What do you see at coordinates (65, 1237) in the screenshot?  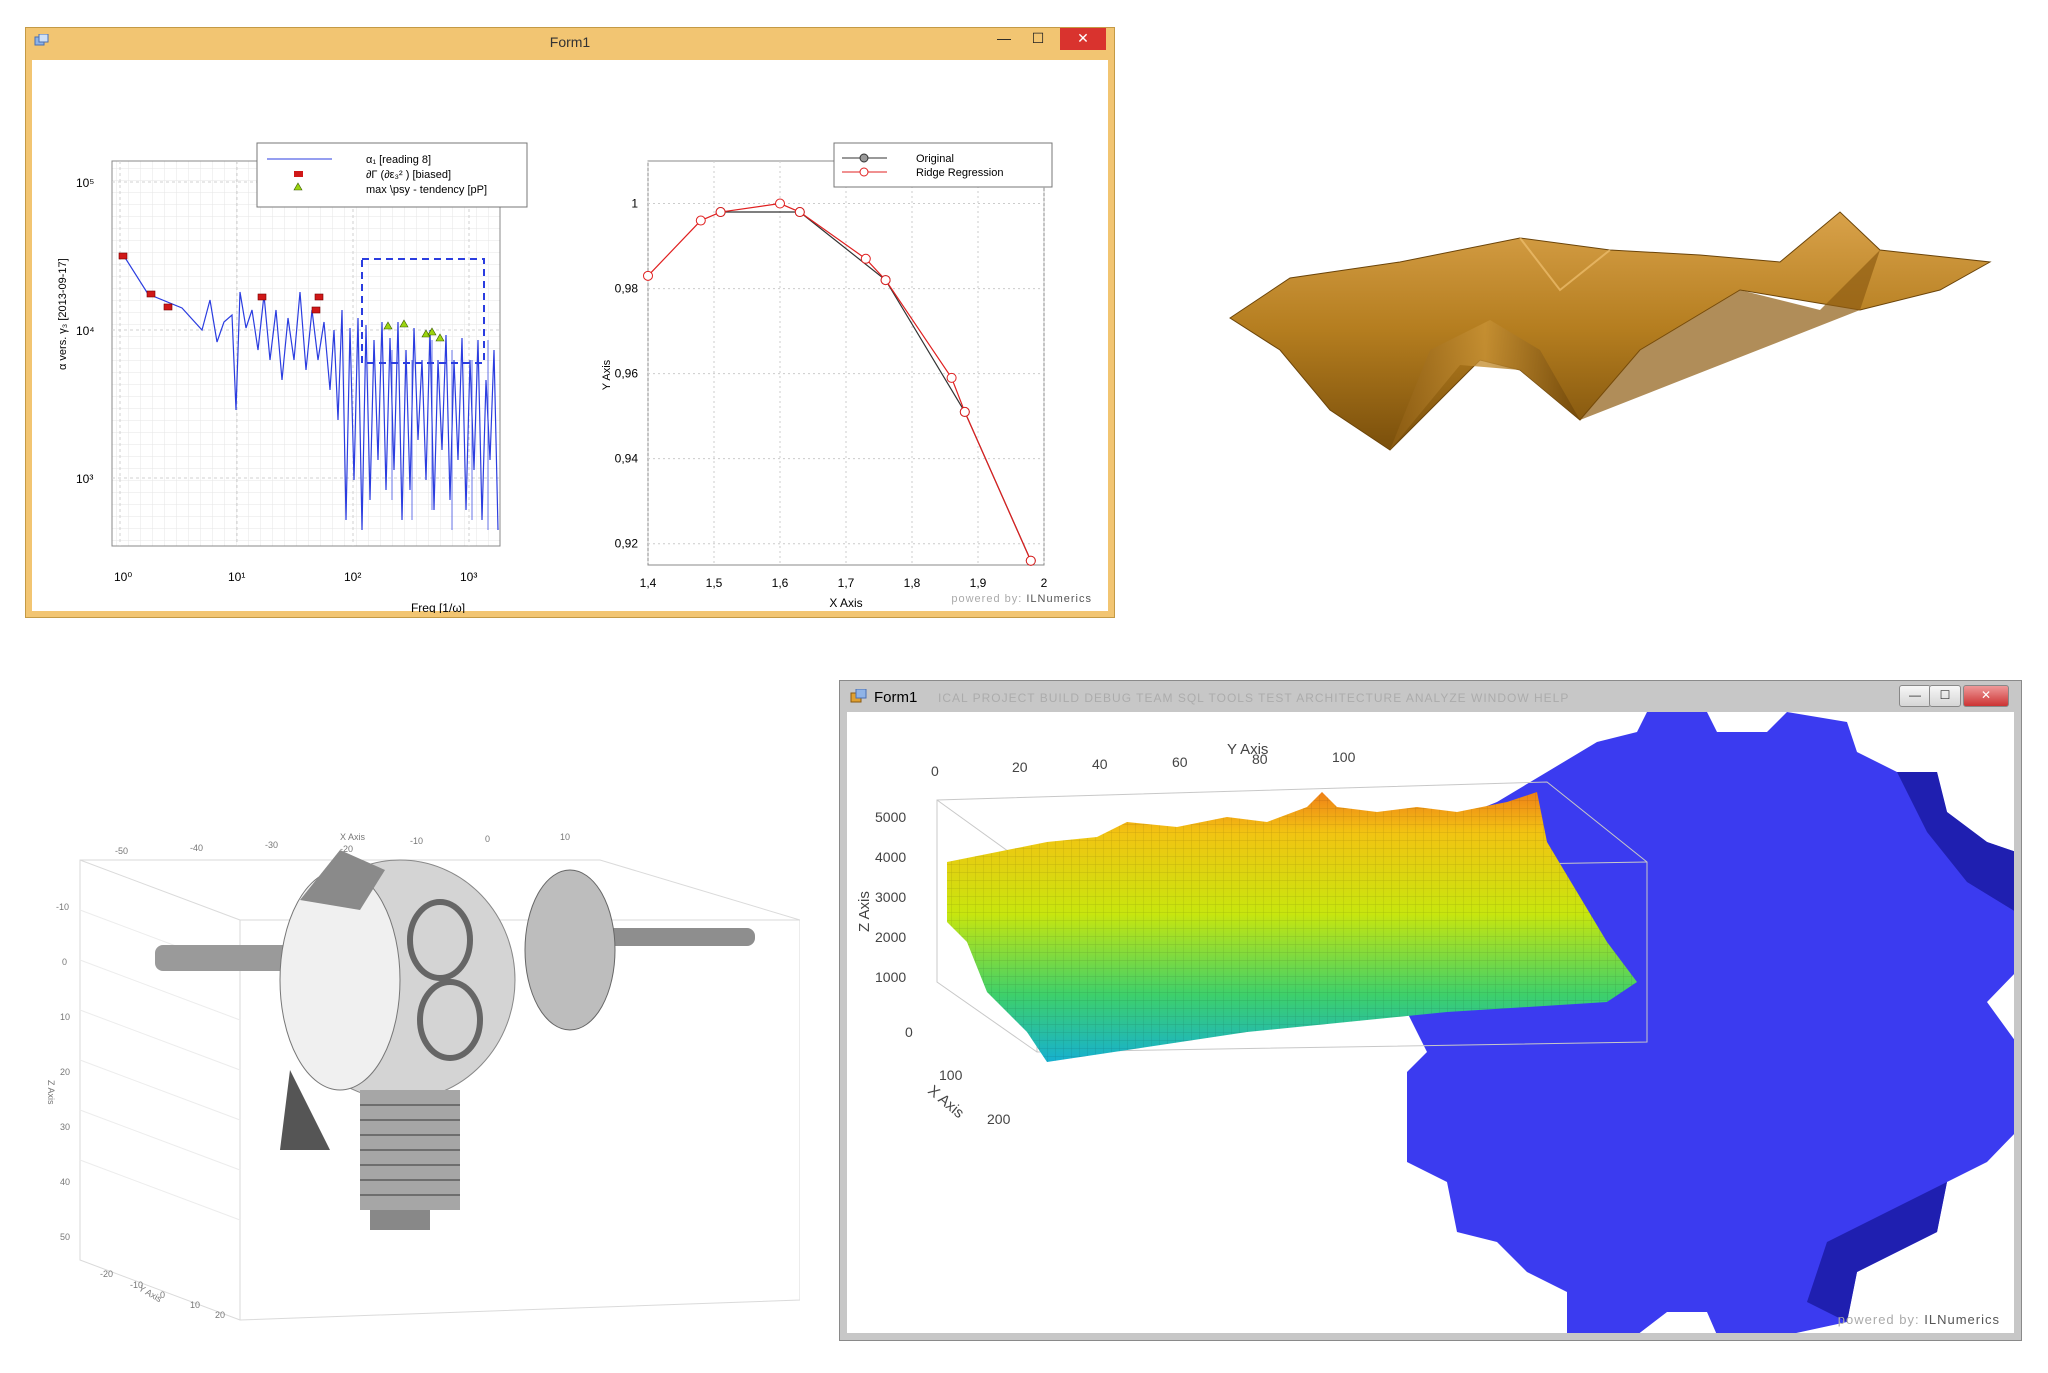 I see `engine-ztick: 50` at bounding box center [65, 1237].